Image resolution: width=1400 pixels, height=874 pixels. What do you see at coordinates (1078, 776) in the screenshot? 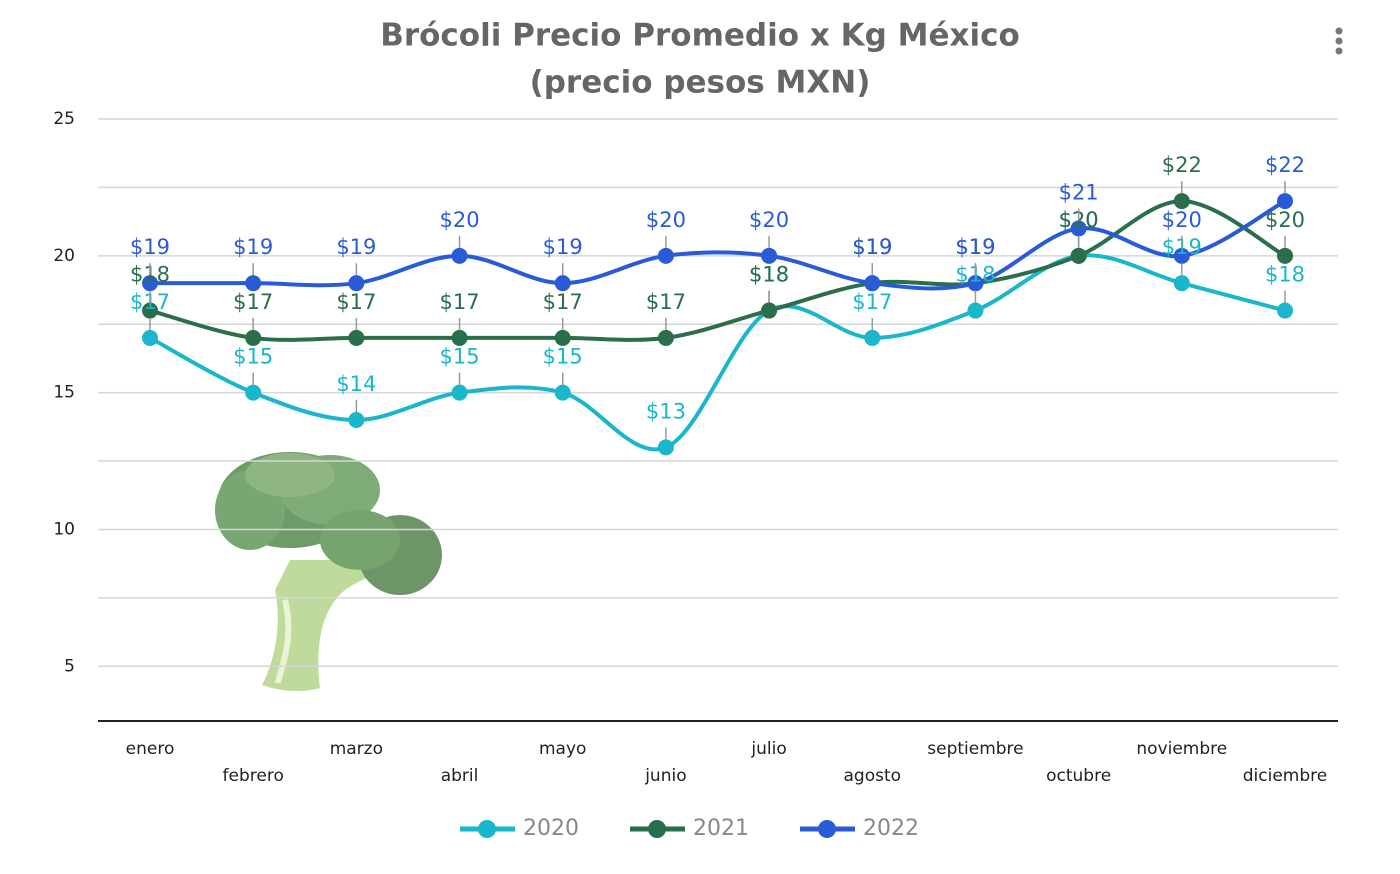
I see `x-tick-label: octubre` at bounding box center [1078, 776].